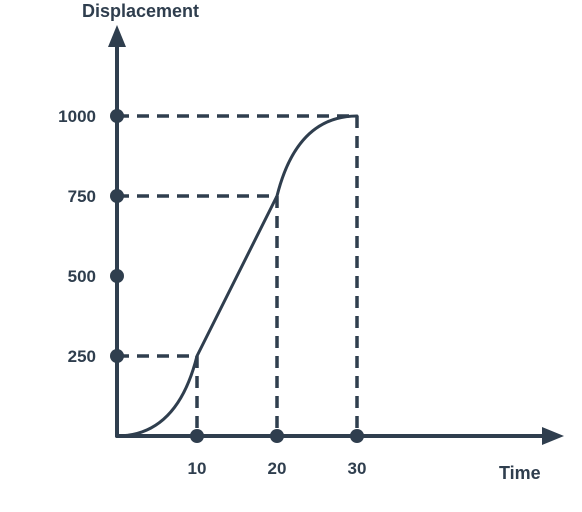  What do you see at coordinates (82, 356) in the screenshot?
I see `y-tick-label-0: 250` at bounding box center [82, 356].